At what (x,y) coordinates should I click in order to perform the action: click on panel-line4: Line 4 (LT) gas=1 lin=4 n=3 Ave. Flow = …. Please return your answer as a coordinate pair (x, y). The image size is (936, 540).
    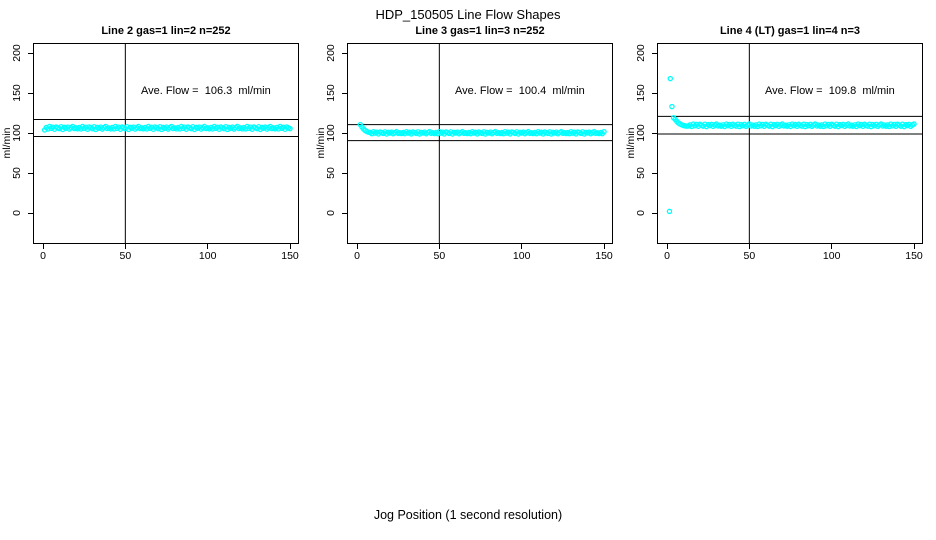
    Looking at the image, I should click on (774, 143).